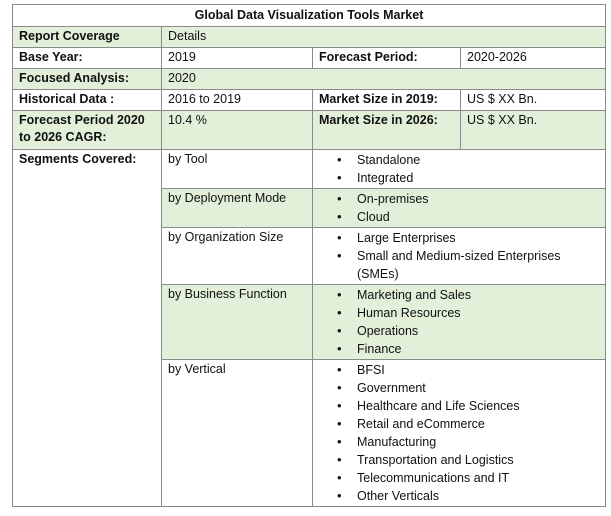  What do you see at coordinates (459, 313) in the screenshot?
I see `list-item: Human Resources` at bounding box center [459, 313].